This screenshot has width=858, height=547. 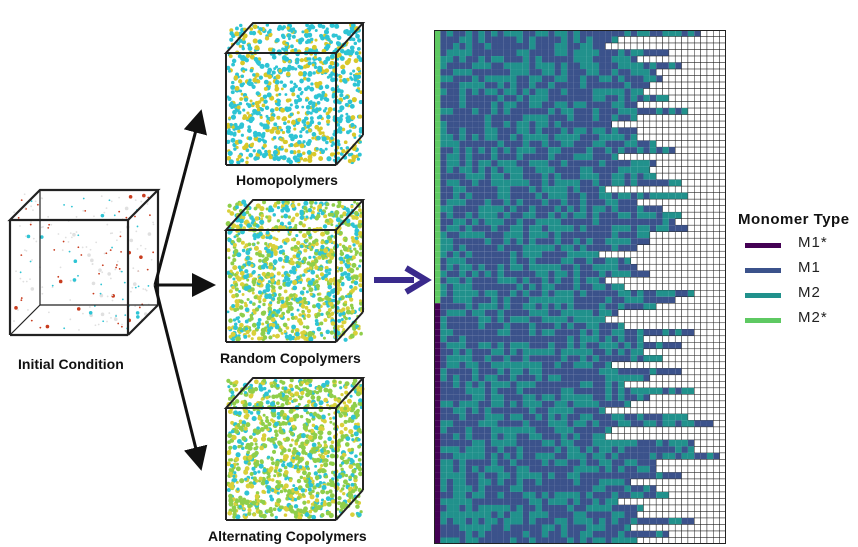 What do you see at coordinates (287, 536) in the screenshot?
I see `alternating-copolymers-label: Alternating Copolymers` at bounding box center [287, 536].